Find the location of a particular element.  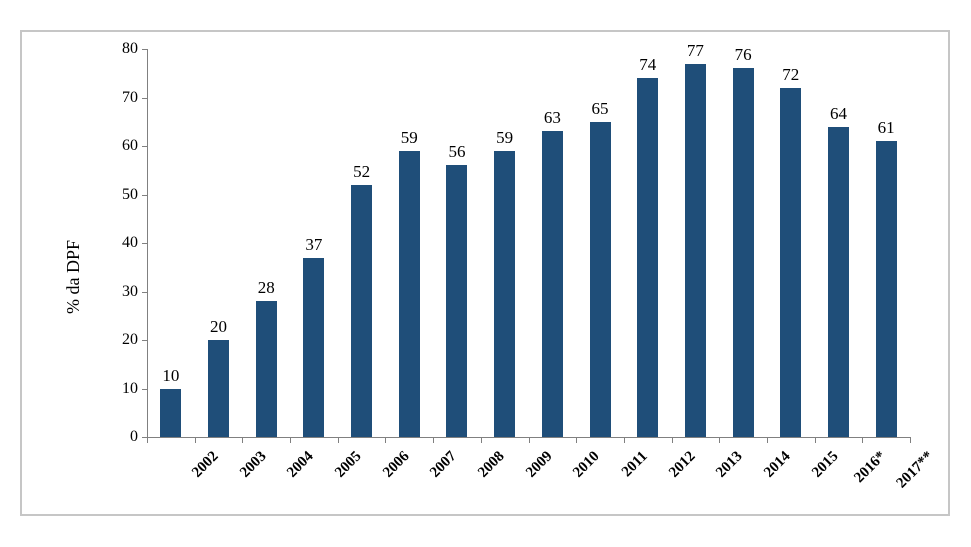

bar-2017 is located at coordinates (886, 289).